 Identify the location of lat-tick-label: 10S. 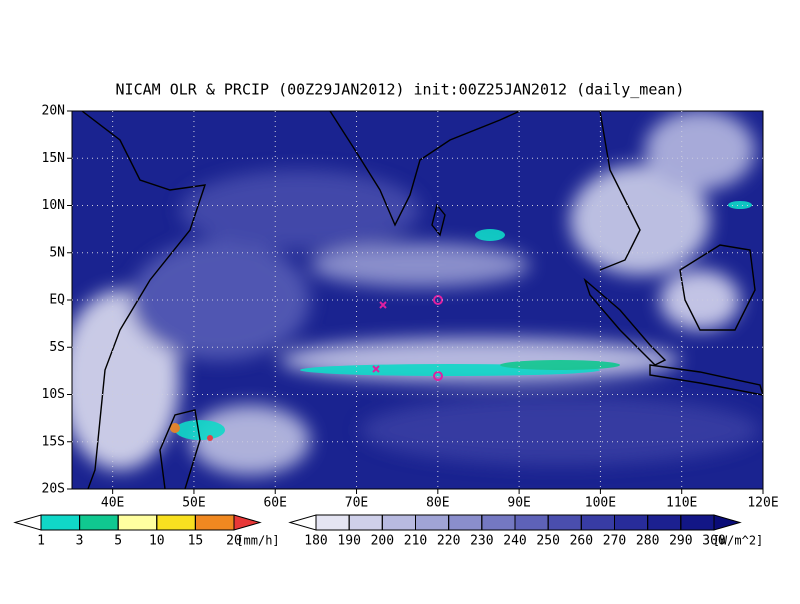
(53, 394).